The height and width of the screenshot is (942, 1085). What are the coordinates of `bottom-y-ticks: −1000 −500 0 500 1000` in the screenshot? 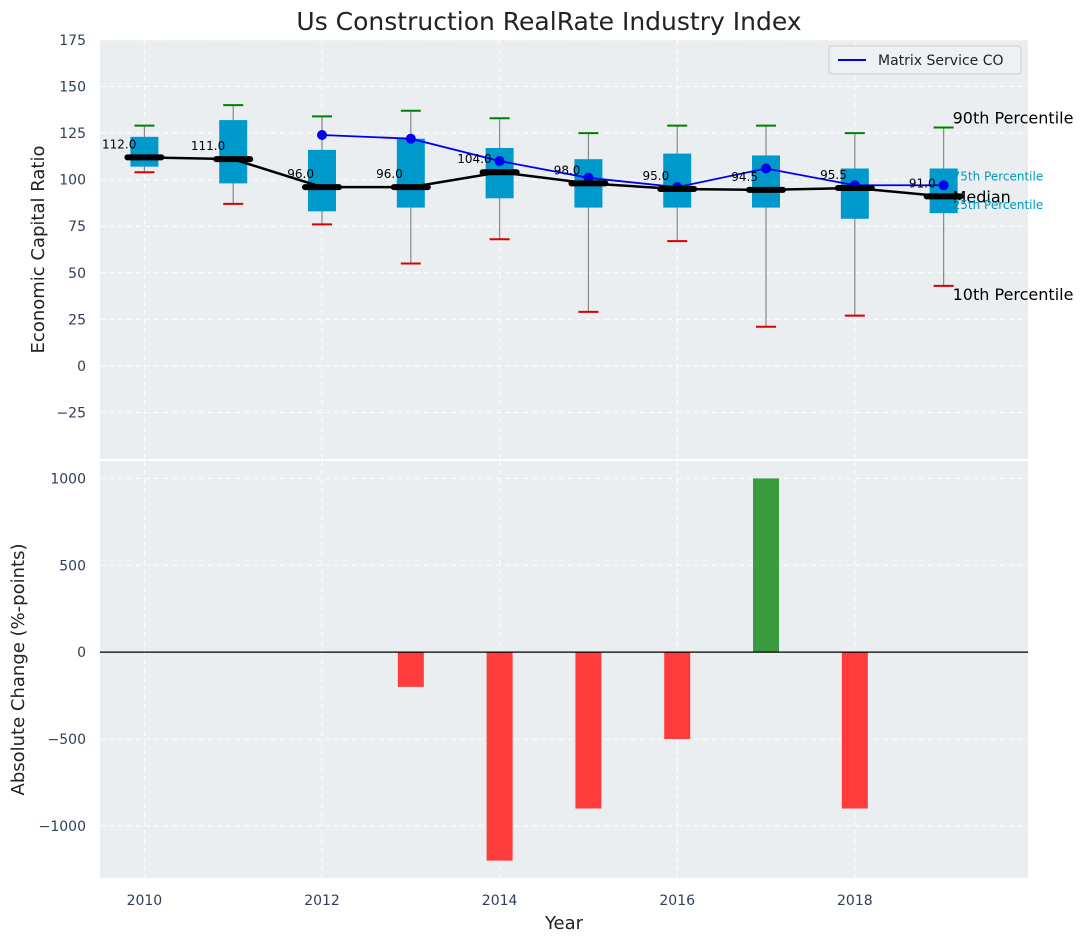 It's located at (62, 653).